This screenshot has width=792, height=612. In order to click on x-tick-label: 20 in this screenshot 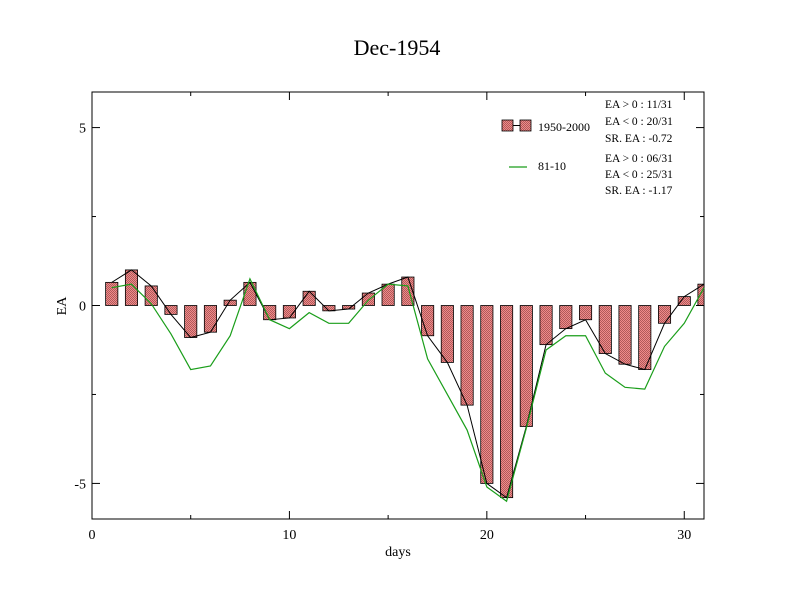, I will do `click(487, 535)`.